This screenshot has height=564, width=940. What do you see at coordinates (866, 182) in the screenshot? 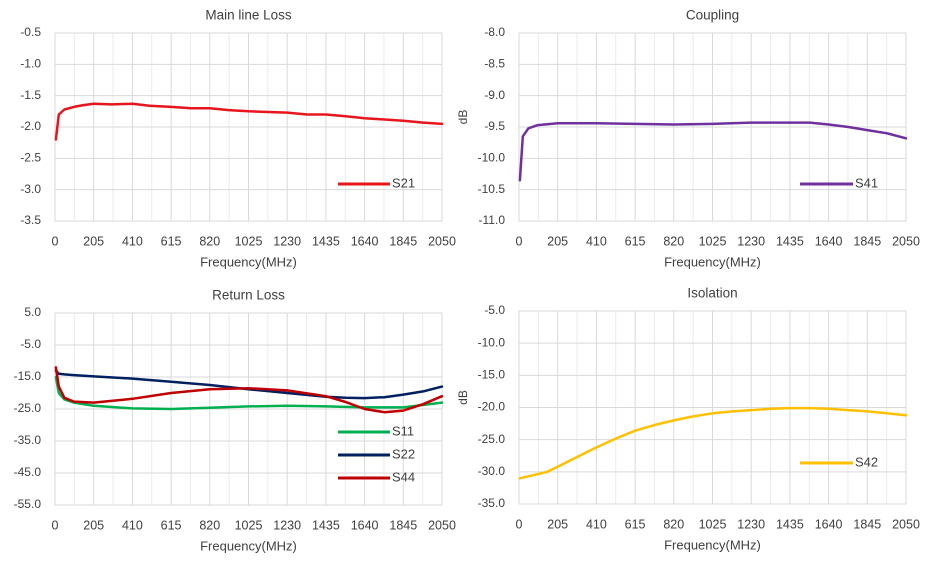
I see `chart-2-legend-s41-label: S41` at bounding box center [866, 182].